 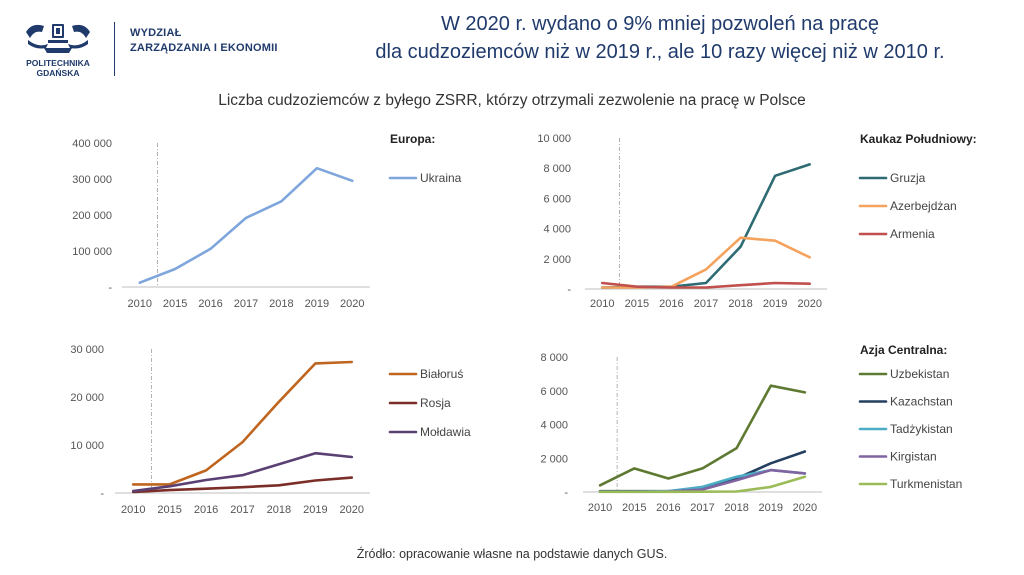 I want to click on university-name: POLITECHNIKA GDAŃSKA, so click(x=58, y=68).